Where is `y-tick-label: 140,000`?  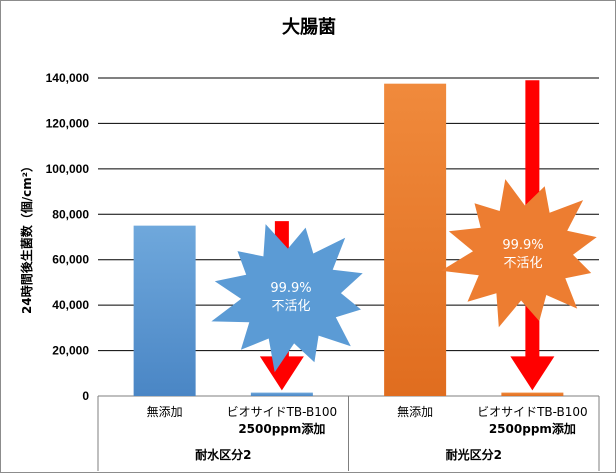
y-tick-label: 140,000 is located at coordinates (68, 78).